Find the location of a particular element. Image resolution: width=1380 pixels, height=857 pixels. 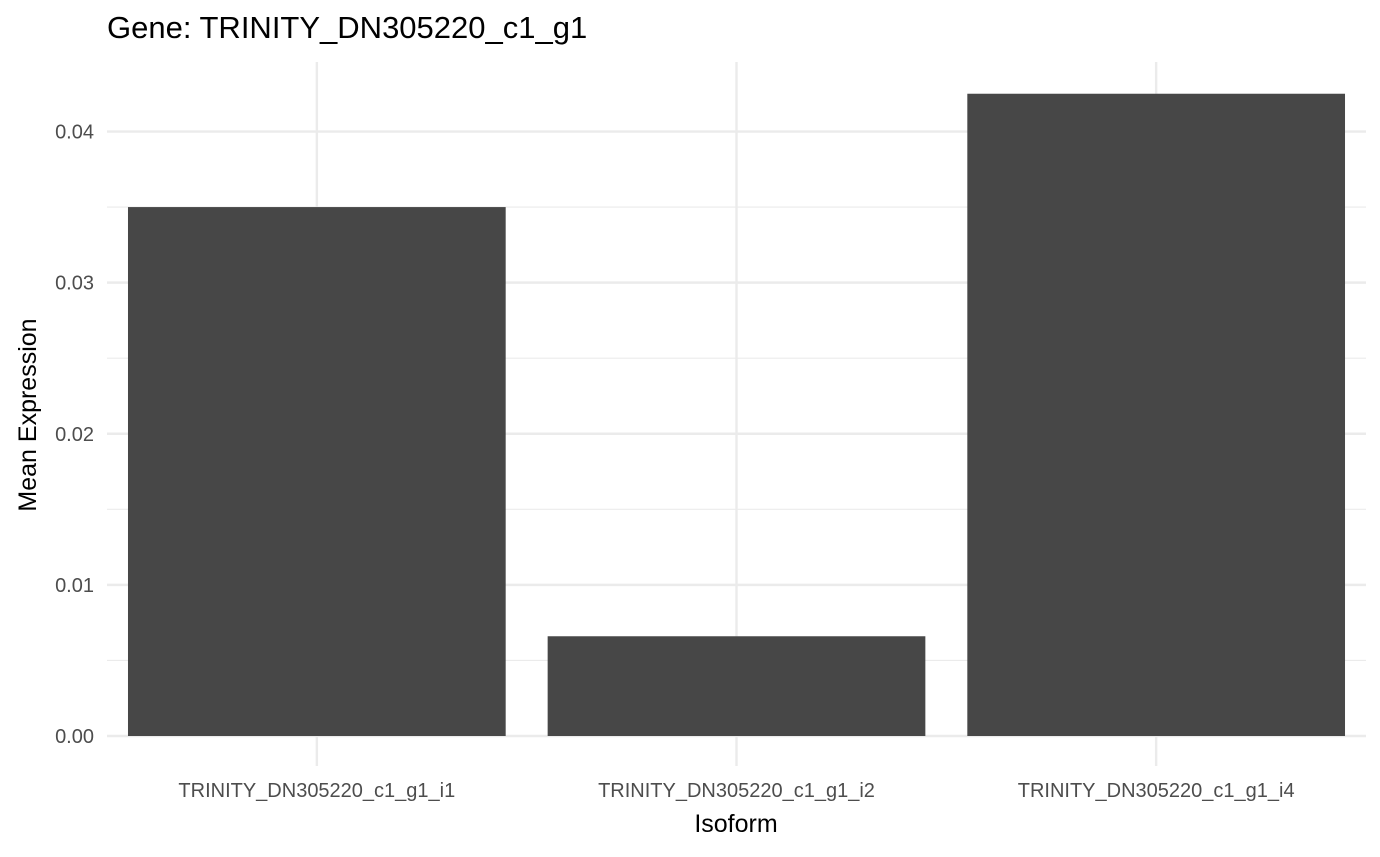

y-axis-label: Mean Expression is located at coordinates (28, 414).